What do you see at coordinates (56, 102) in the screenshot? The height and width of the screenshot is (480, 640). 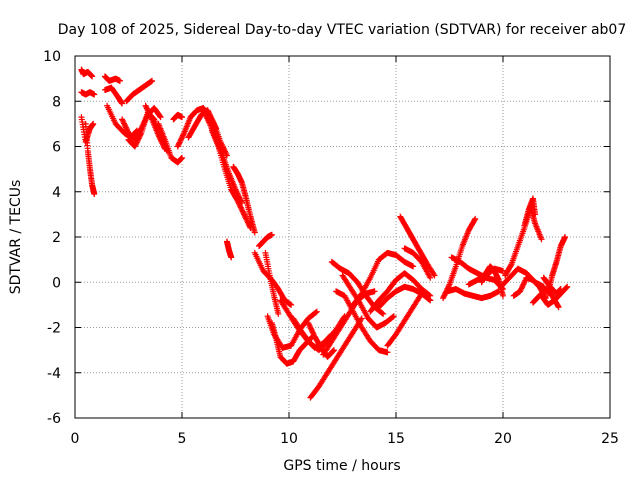 I see `y-tick-label: 8` at bounding box center [56, 102].